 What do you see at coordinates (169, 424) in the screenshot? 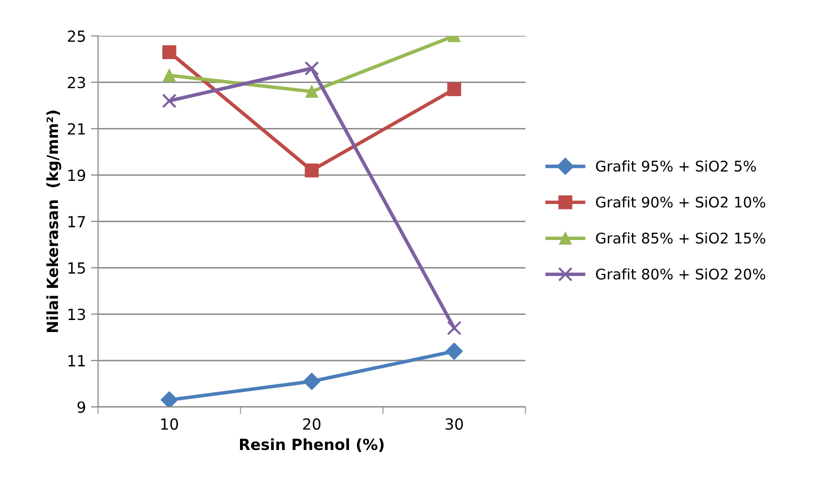
I see `x-tick-label: 10` at bounding box center [169, 424].